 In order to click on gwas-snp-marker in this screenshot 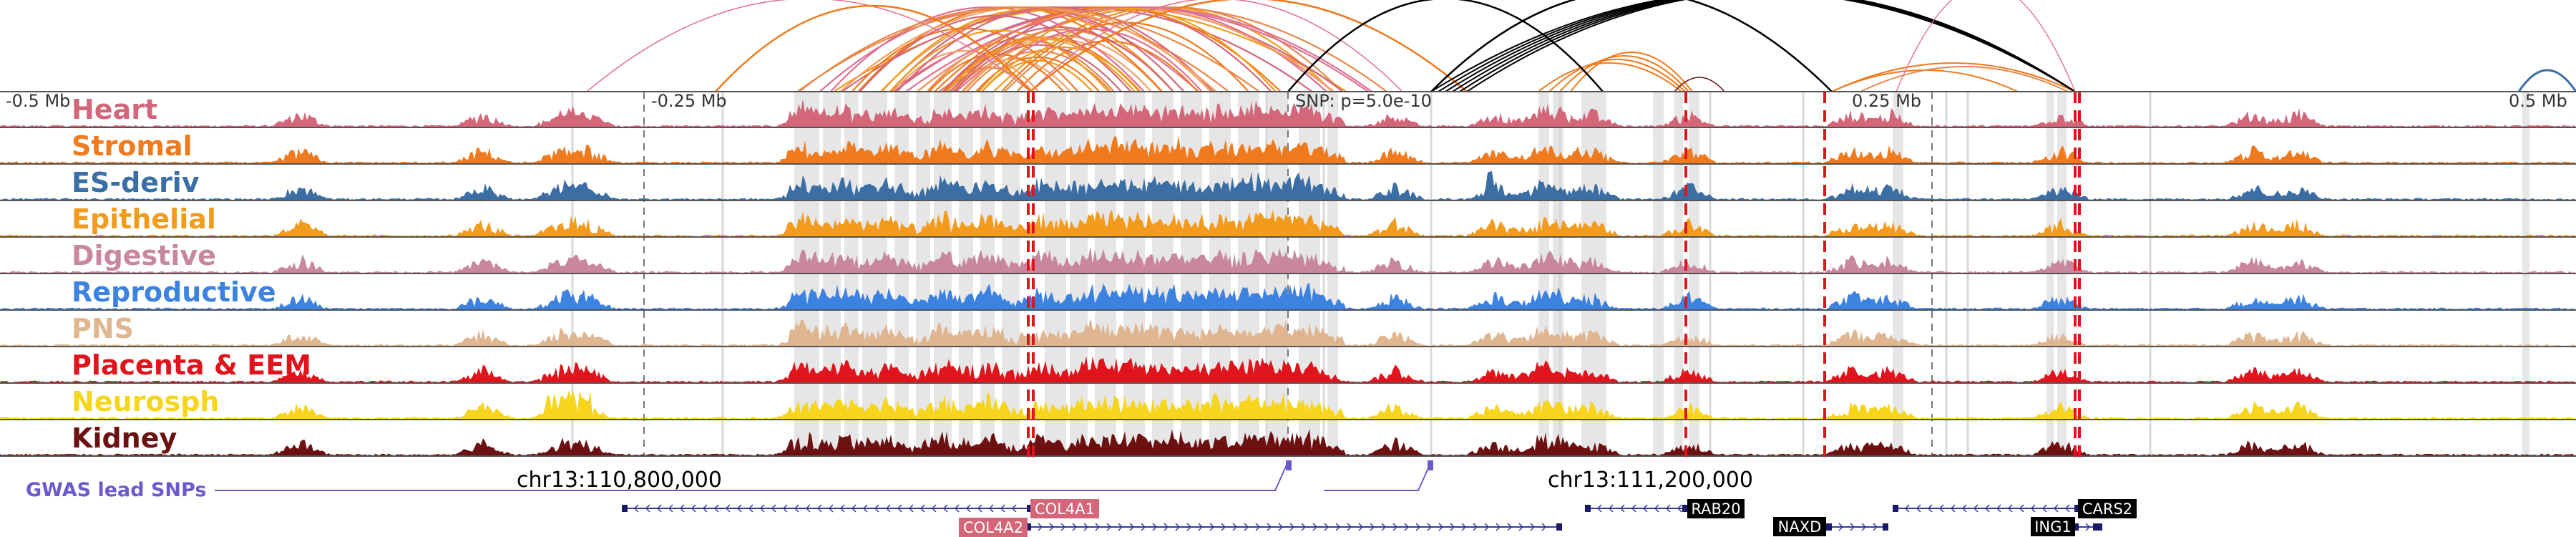, I will do `click(1289, 465)`.